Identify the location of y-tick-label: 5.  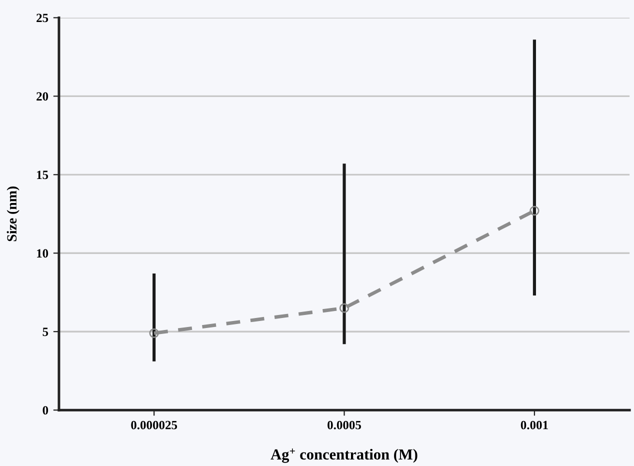
(45, 332).